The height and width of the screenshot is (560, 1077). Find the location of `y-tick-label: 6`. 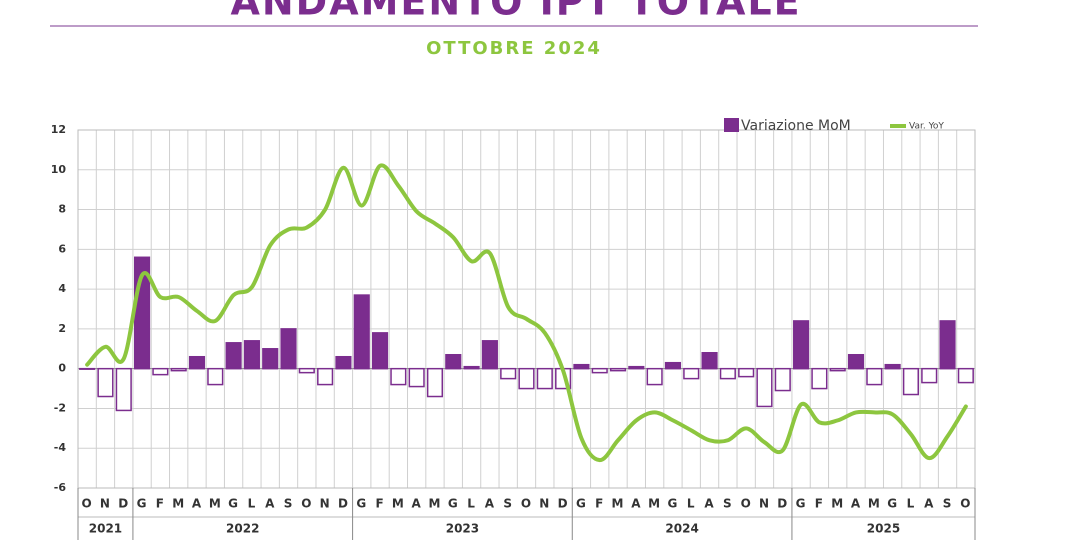

y-tick-label: 6 is located at coordinates (62, 248).